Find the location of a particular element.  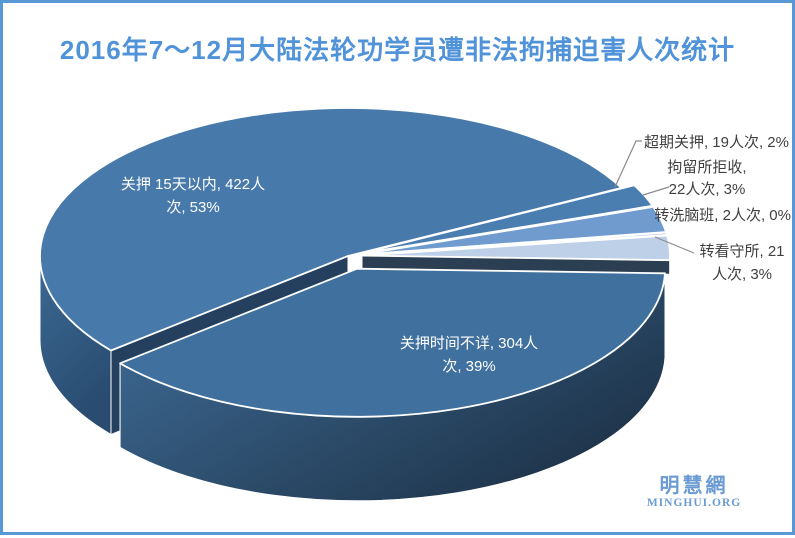

label-detained-within-15-days: 关押 15天以内, 422人 次, 53% is located at coordinates (193, 196).